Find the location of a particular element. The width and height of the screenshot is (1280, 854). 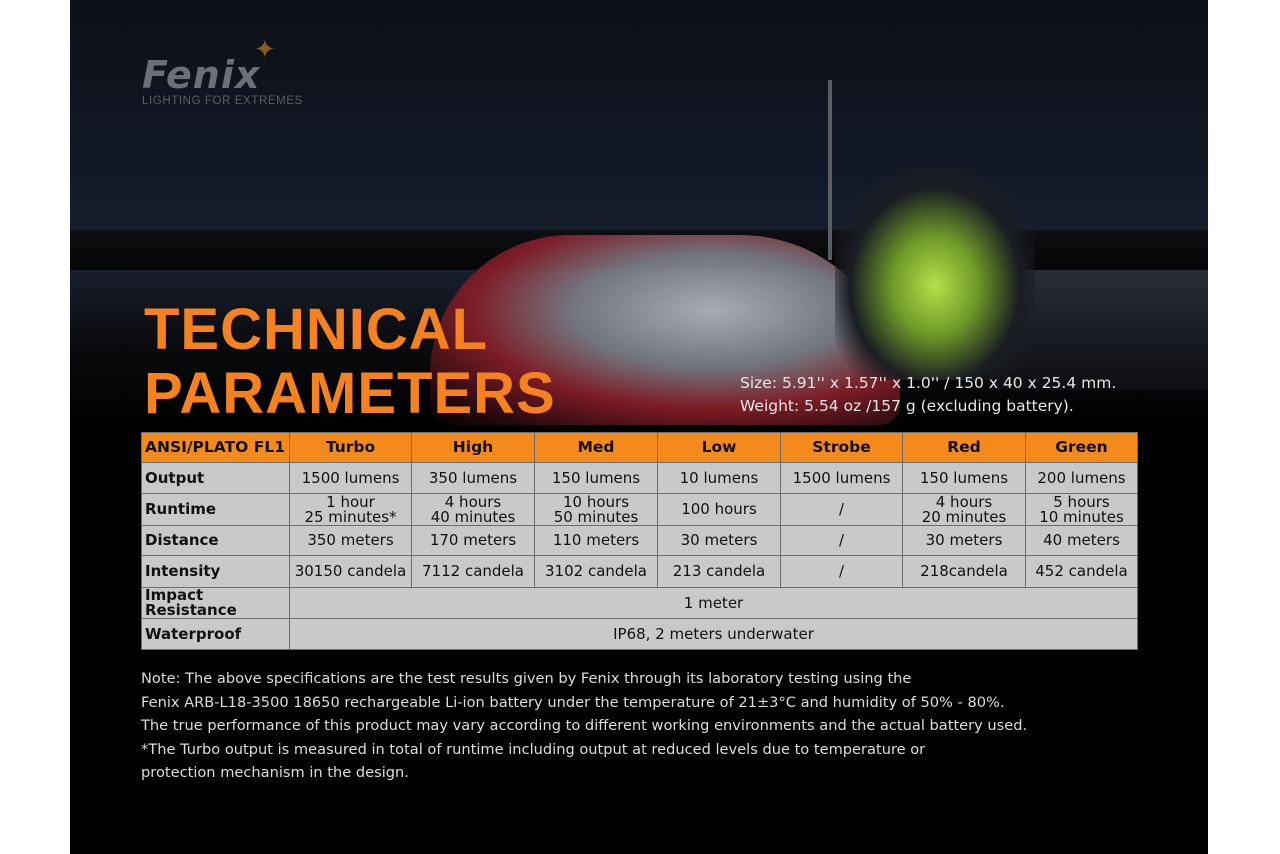

table-cell: 213 candela is located at coordinates (719, 571).